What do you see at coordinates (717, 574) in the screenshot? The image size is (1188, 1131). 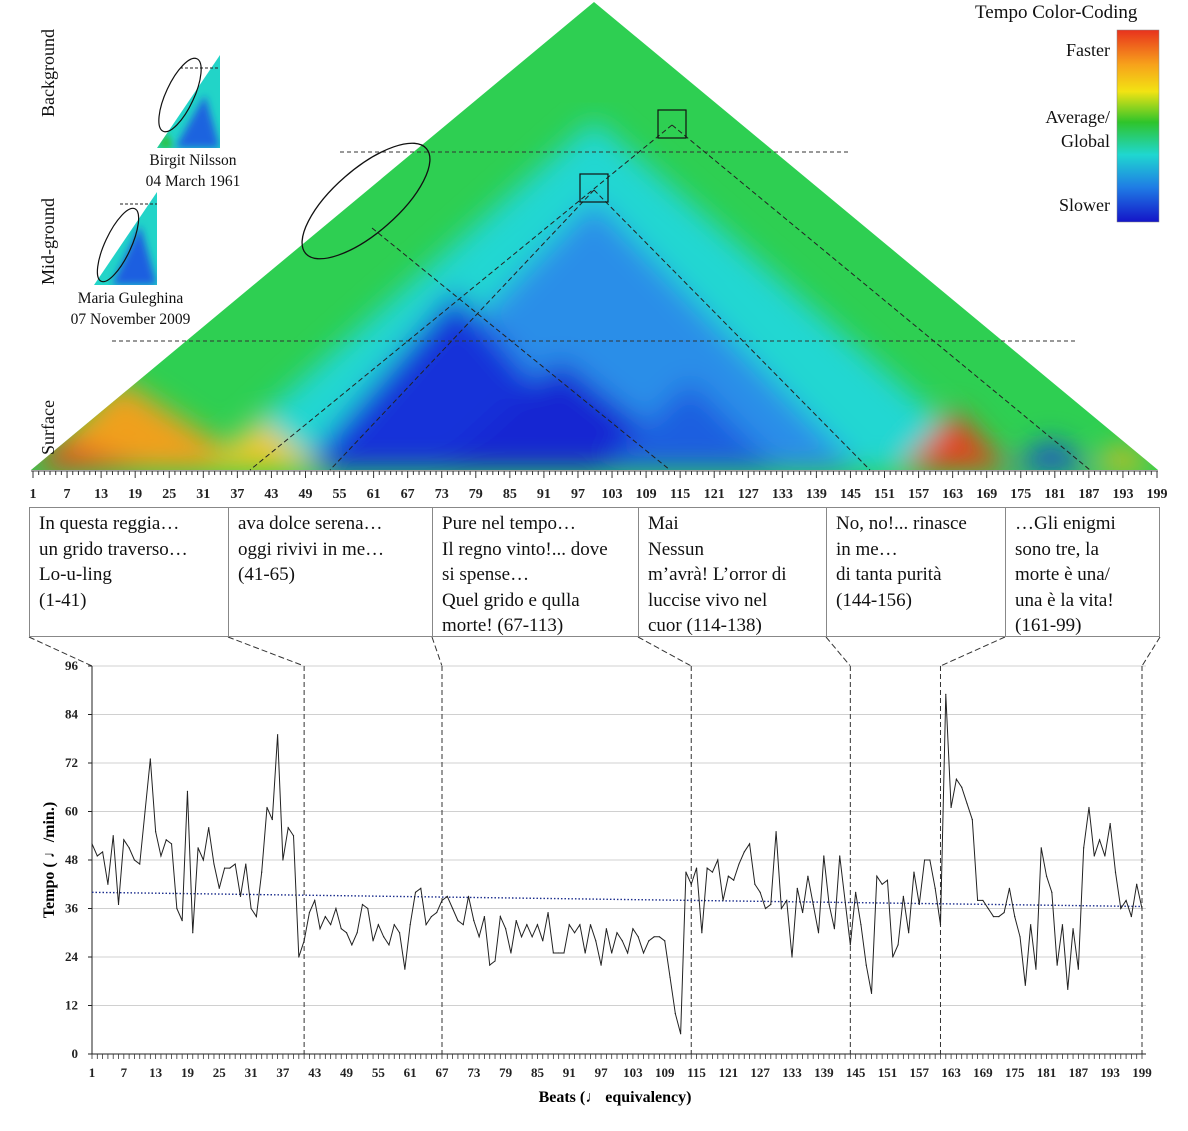 I see `lyric-4-line-3: m’avrà! L’orror di` at bounding box center [717, 574].